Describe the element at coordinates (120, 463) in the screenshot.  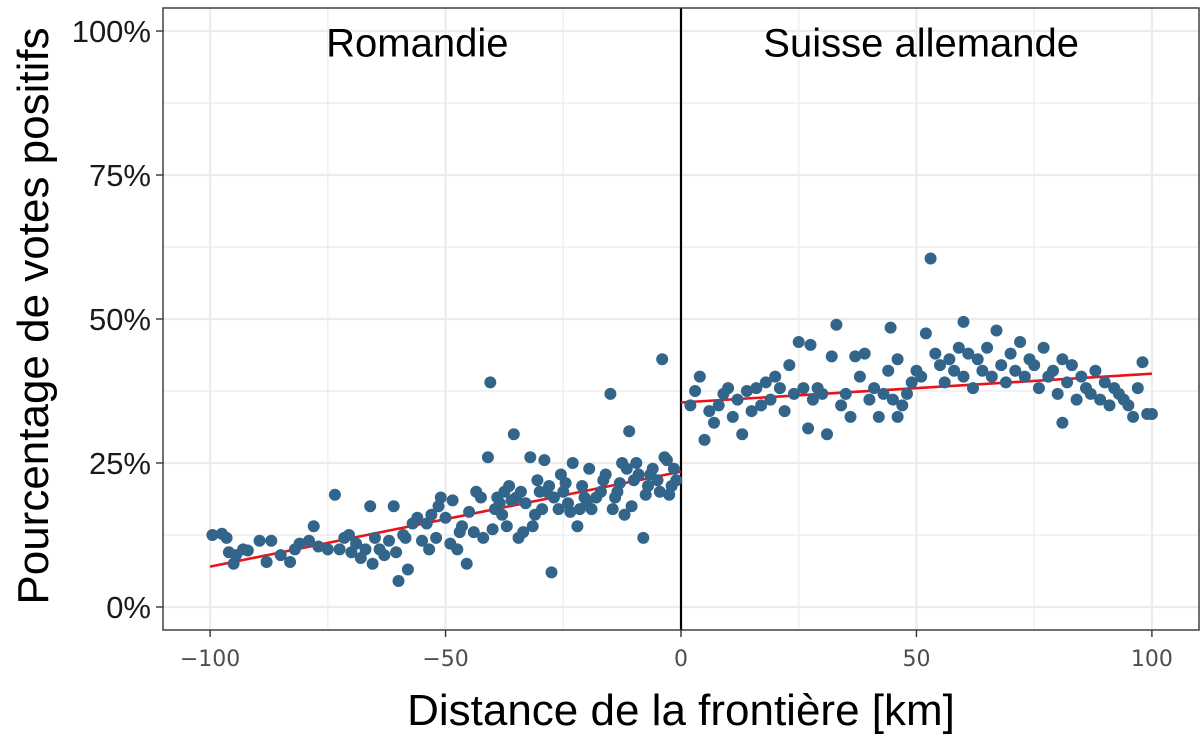
I see `y-tick-label: 25%` at that location.